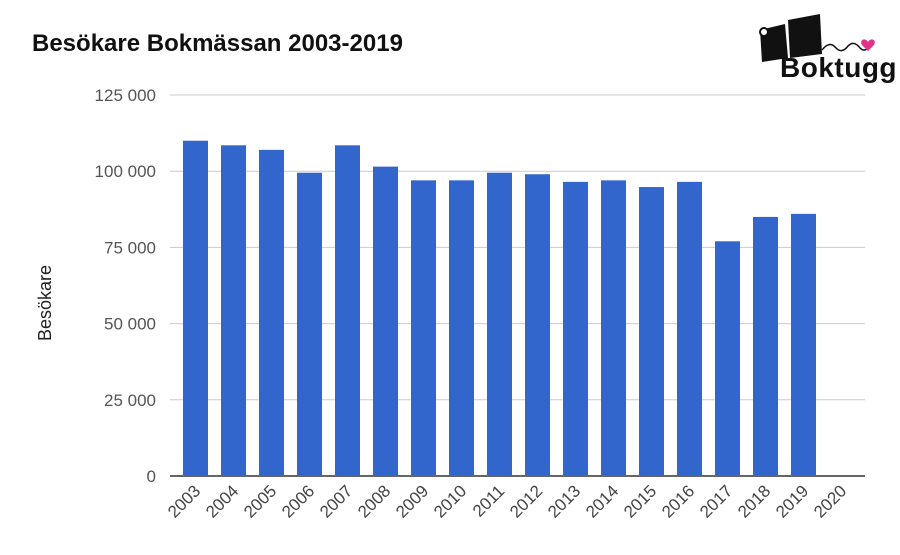 The height and width of the screenshot is (555, 900). What do you see at coordinates (125, 95) in the screenshot?
I see `y-tick-label: 125 000` at bounding box center [125, 95].